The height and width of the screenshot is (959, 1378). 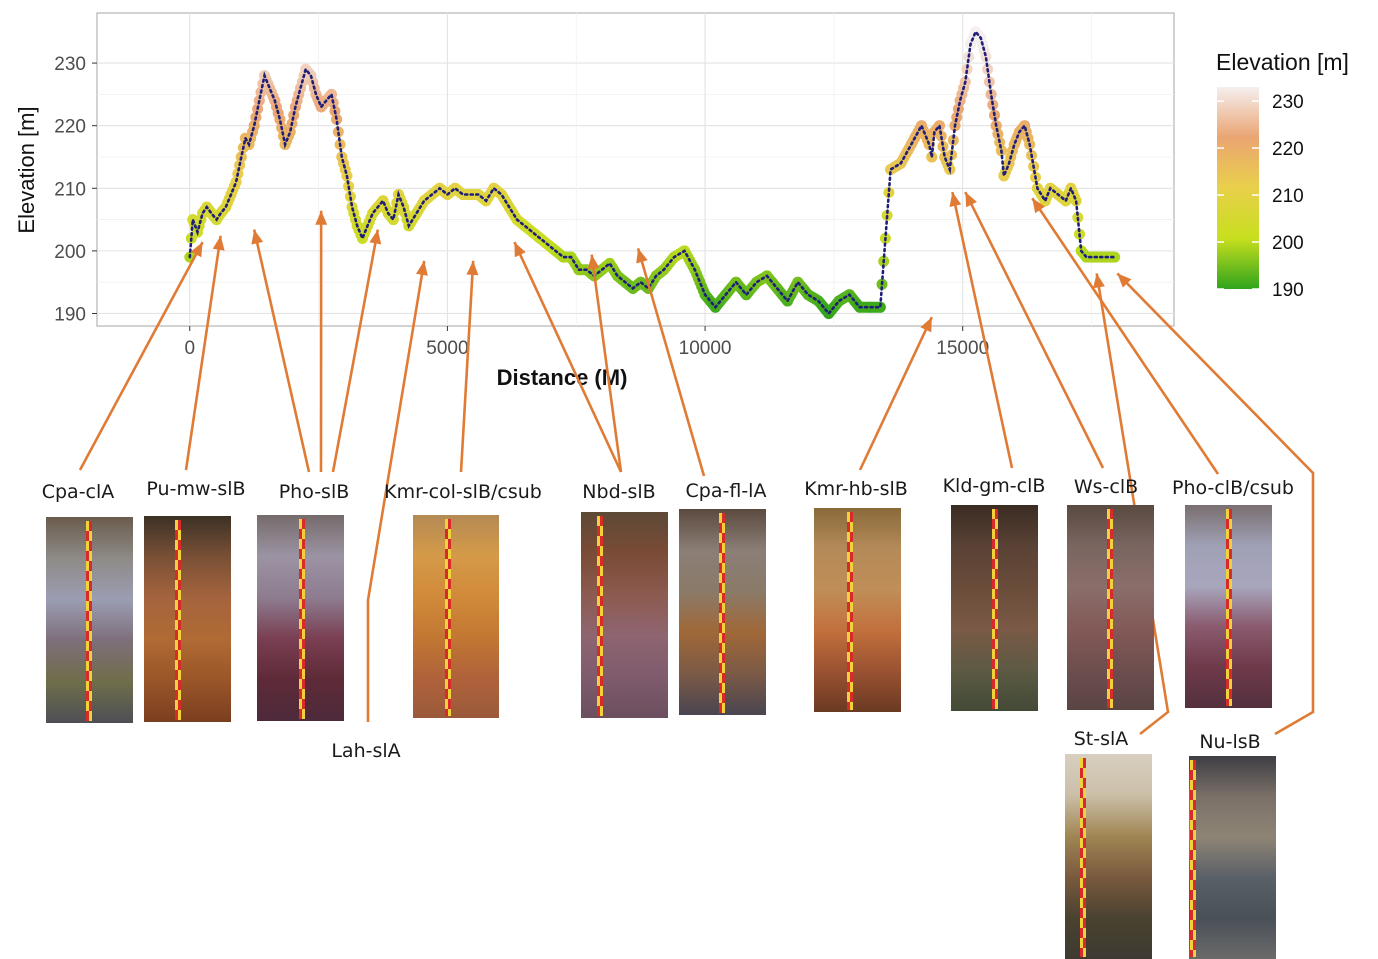 I want to click on x-axis-ticks: 0 5000 10000 15000, so click(x=586, y=342).